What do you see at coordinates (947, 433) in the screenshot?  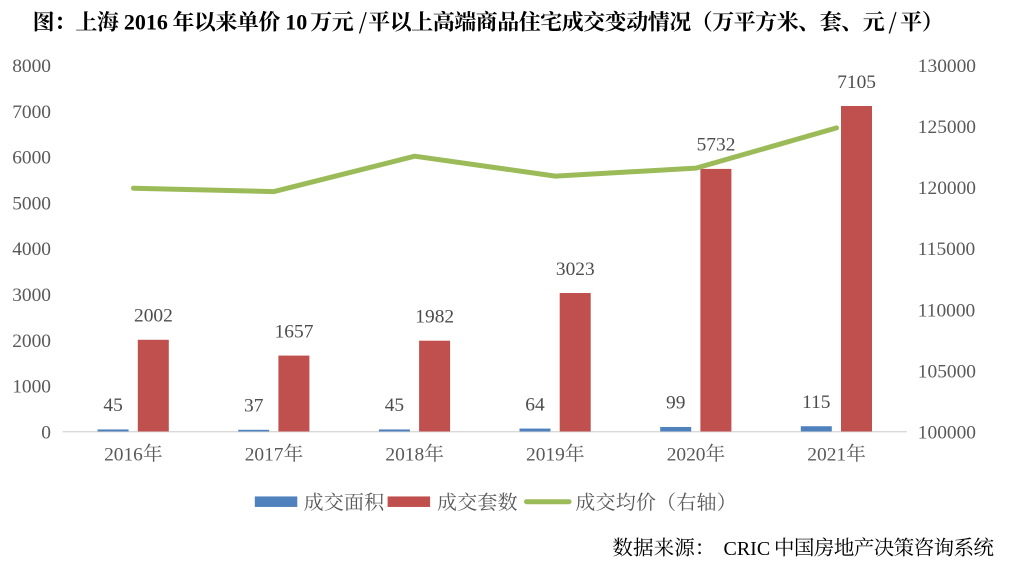 I see `svg-text: 100000` at bounding box center [947, 433].